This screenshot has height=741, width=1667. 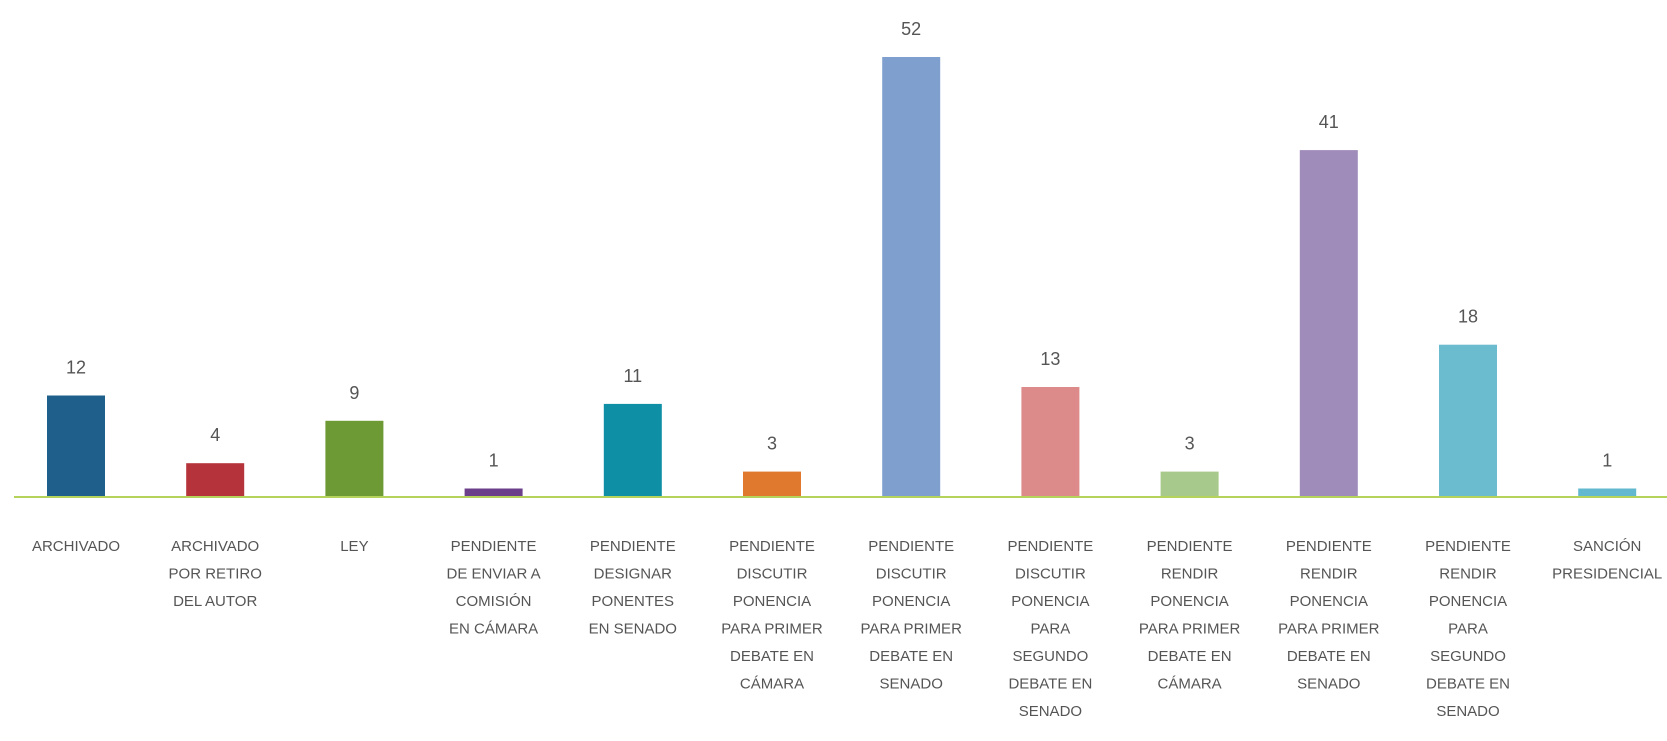 What do you see at coordinates (493, 574) in the screenshot?
I see `category-label-line: DE ENVIAR A` at bounding box center [493, 574].